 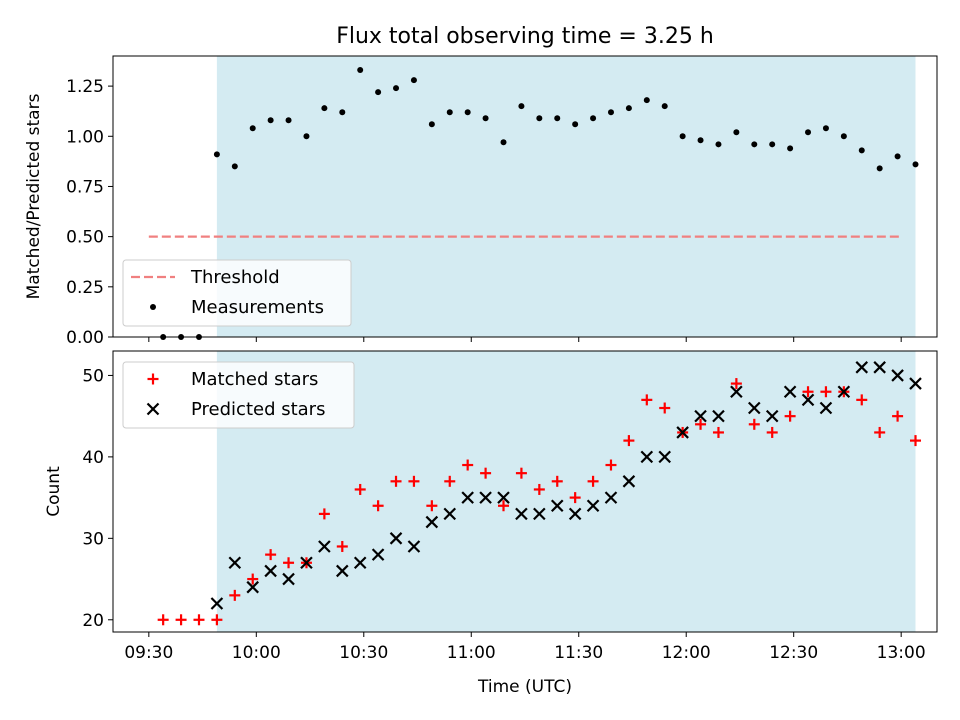 I want to click on chart-title: Flux total observing time = 3.25 h, so click(x=525, y=36).